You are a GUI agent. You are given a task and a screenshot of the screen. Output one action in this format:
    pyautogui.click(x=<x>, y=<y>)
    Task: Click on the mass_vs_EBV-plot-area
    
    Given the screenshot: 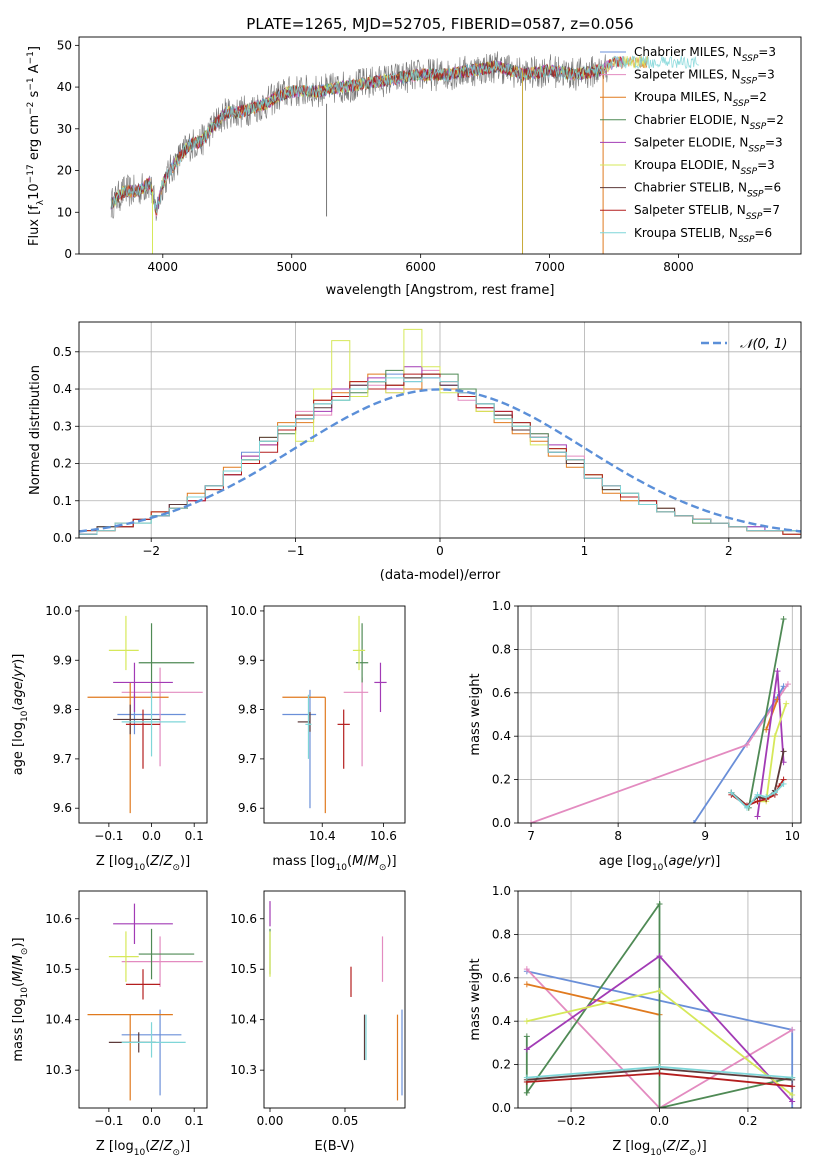 What is the action you would take?
    pyautogui.click(x=336, y=1001)
    